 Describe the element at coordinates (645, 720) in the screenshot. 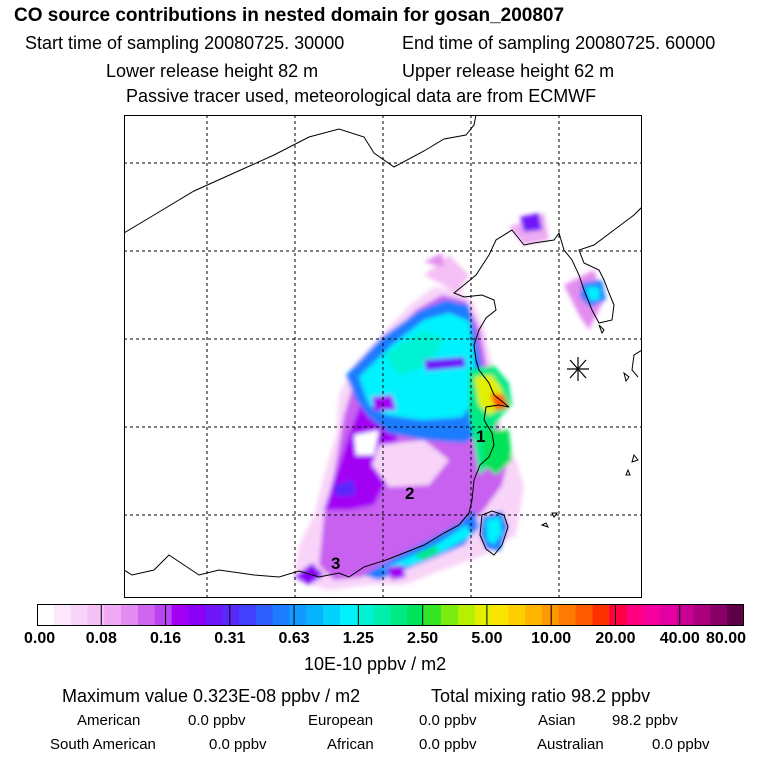

I see `region-value: 98.2 ppbv` at that location.